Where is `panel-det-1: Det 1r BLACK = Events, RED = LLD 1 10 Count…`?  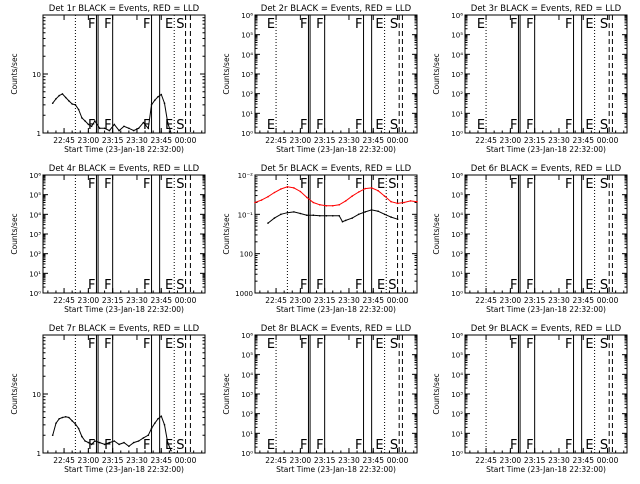
panel-det-1: Det 1r BLACK = Events, RED = LLD 1 10 Count… is located at coordinates (108, 79).